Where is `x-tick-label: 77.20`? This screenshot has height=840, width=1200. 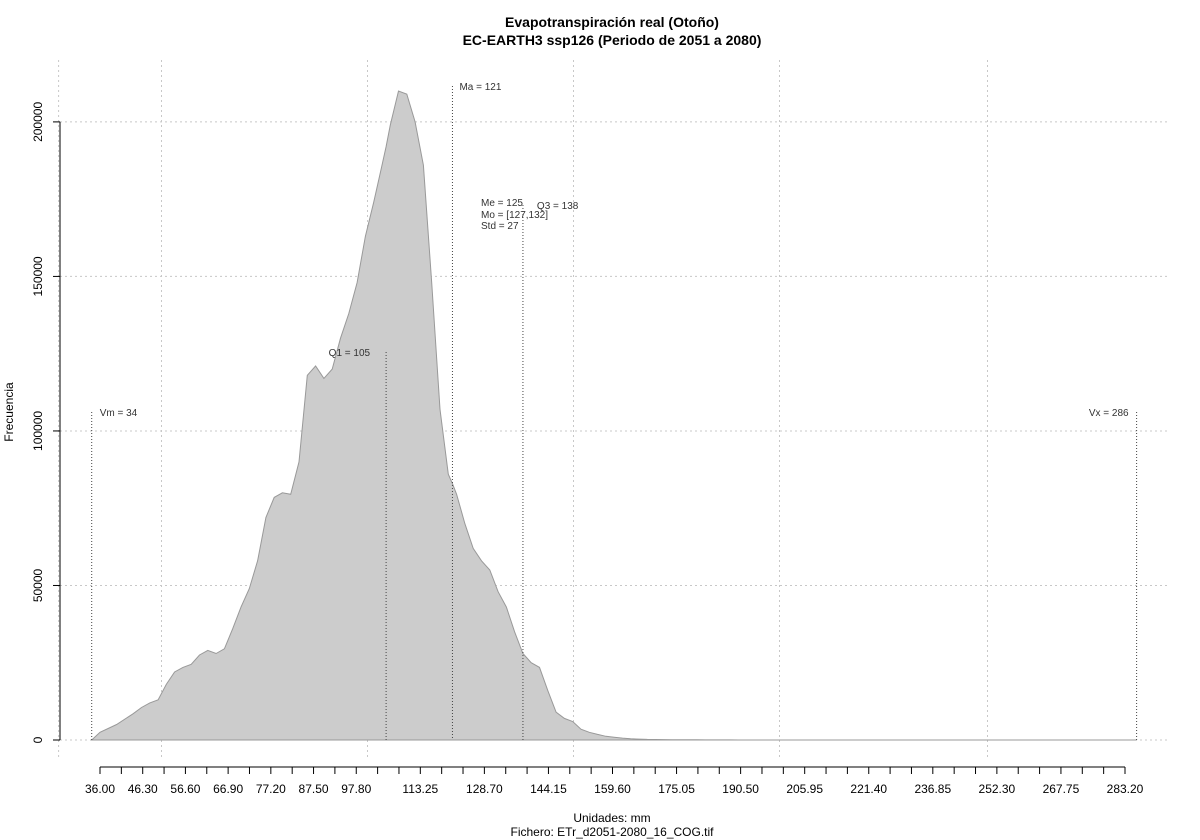 x-tick-label: 77.20 is located at coordinates (271, 789).